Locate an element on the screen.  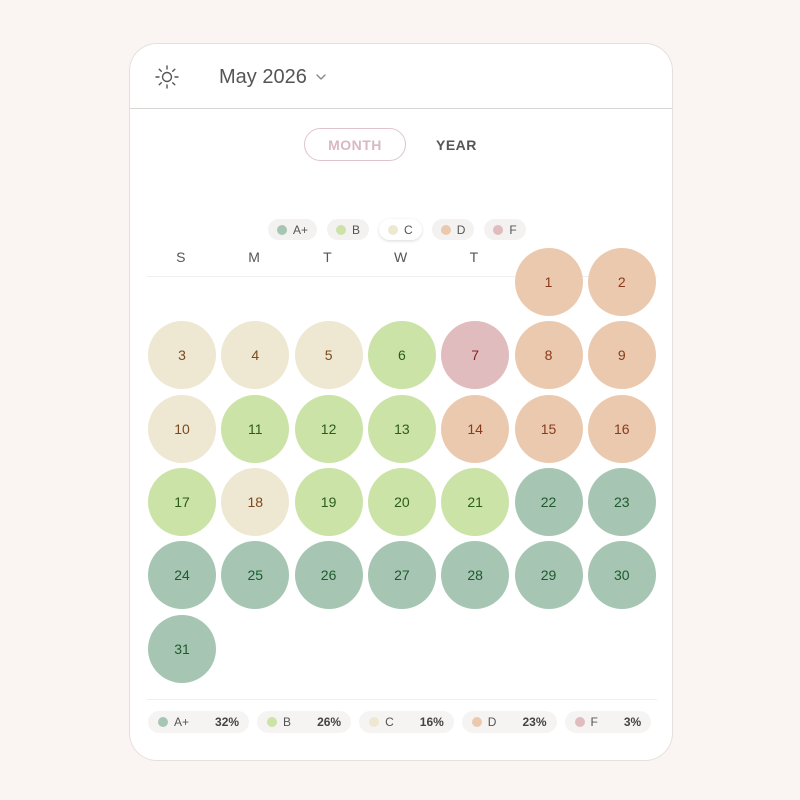
grade-stat-label: F is located at coordinates (594, 722).